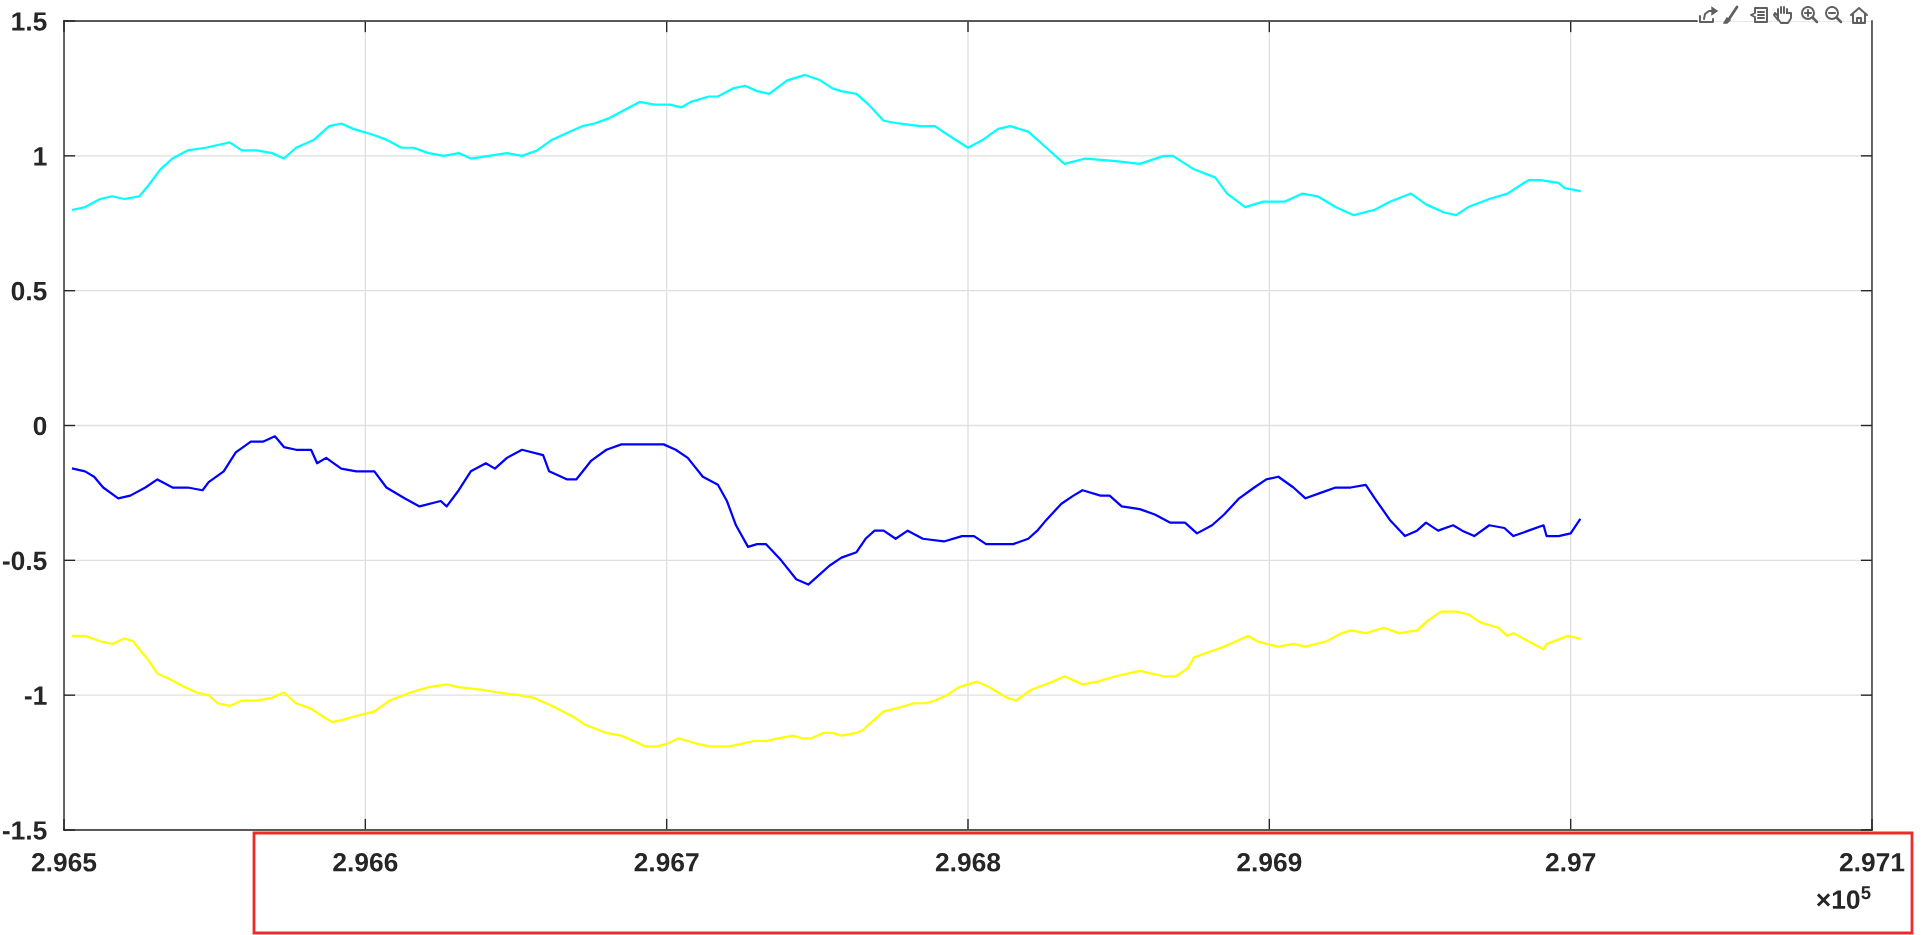 The width and height of the screenshot is (1926, 935). Describe the element at coordinates (24, 830) in the screenshot. I see `y-tick-label: -1.5` at that location.